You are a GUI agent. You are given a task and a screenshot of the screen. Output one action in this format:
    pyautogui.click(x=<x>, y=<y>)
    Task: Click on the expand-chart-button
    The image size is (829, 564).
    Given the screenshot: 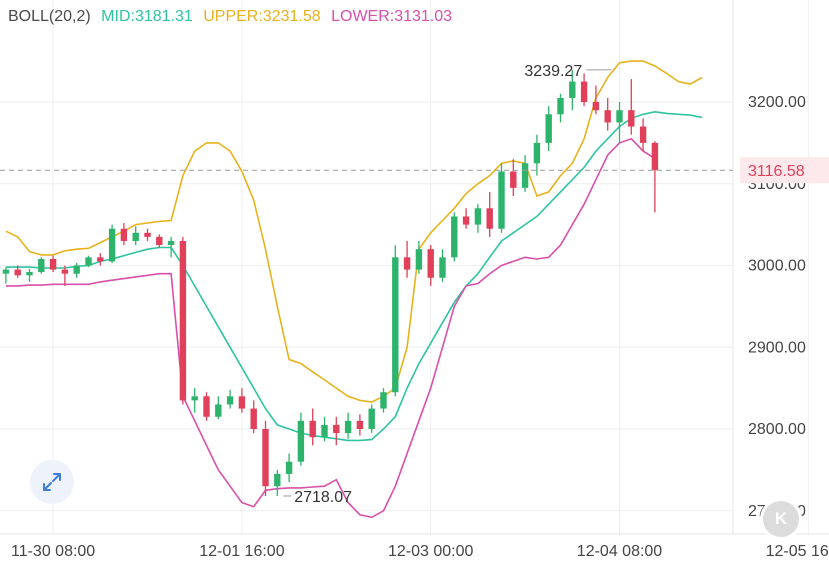 What is the action you would take?
    pyautogui.click(x=52, y=482)
    